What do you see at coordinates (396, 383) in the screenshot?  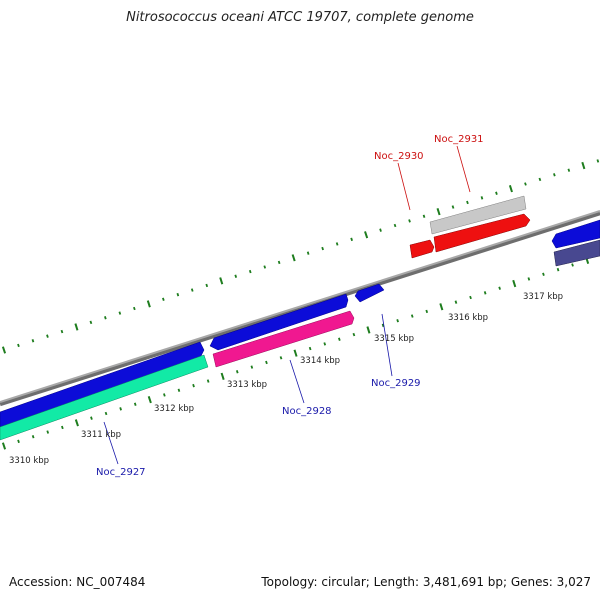 I see `gene-label-noc2929: Noc_2929` at bounding box center [396, 383].